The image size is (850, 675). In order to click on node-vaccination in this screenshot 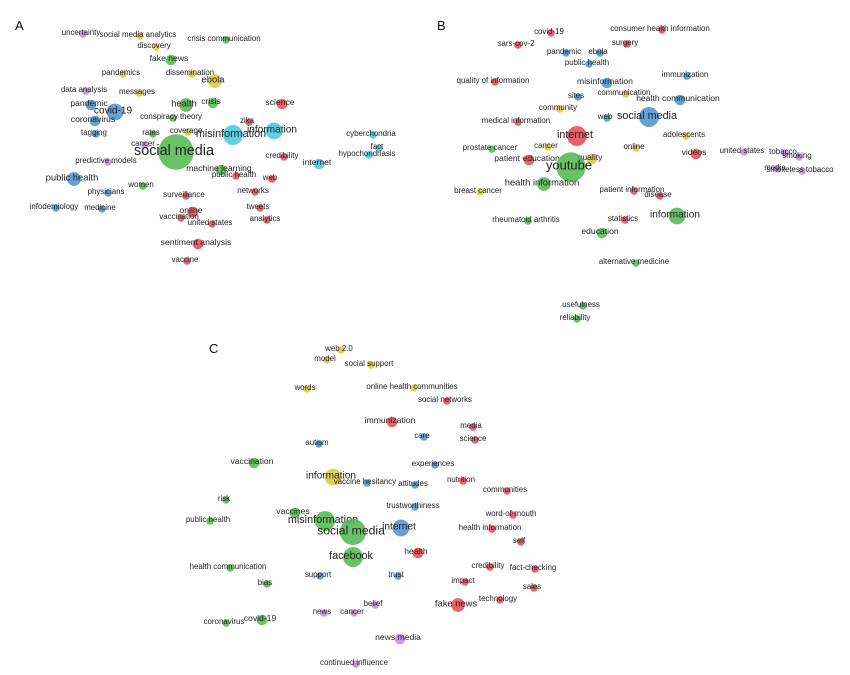, I will do `click(254, 463)`.